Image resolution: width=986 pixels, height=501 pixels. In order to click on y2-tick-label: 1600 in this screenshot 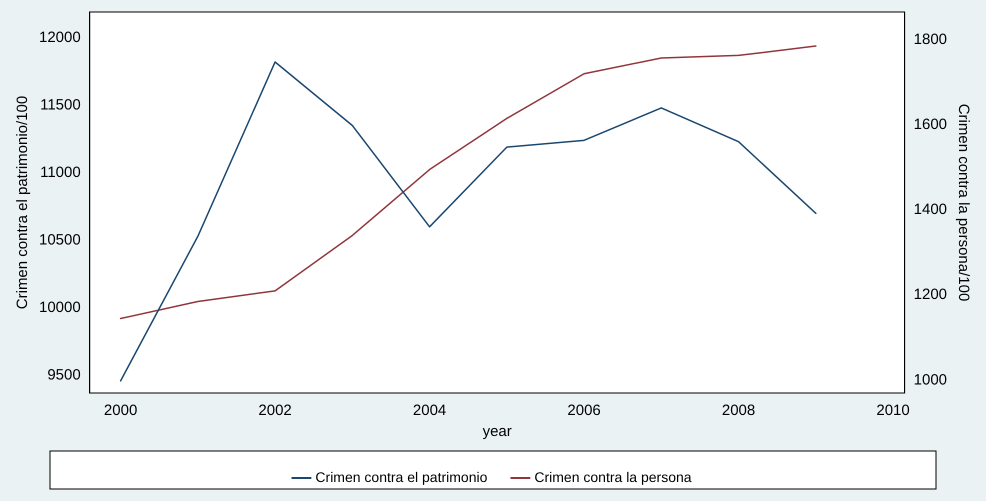, I will do `click(931, 124)`.